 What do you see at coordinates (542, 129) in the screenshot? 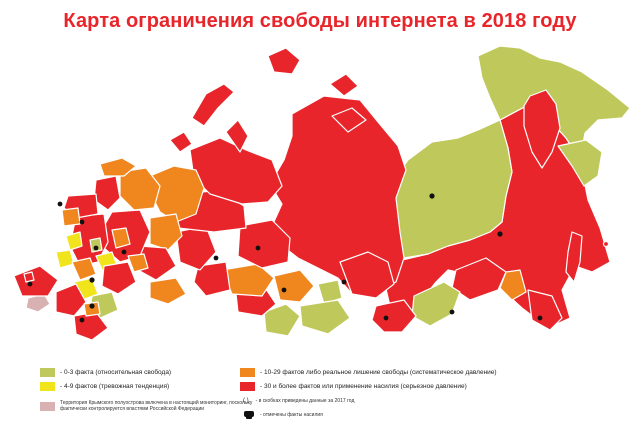
I see `region-kamchatka` at bounding box center [542, 129].